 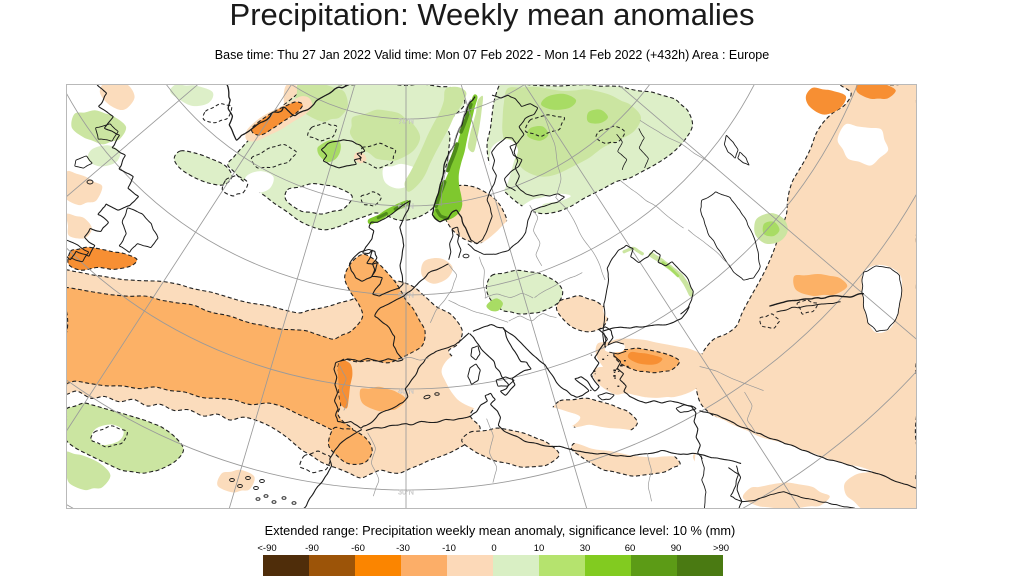 What do you see at coordinates (406, 296) in the screenshot?
I see `svg-text: 50°N` at bounding box center [406, 296].